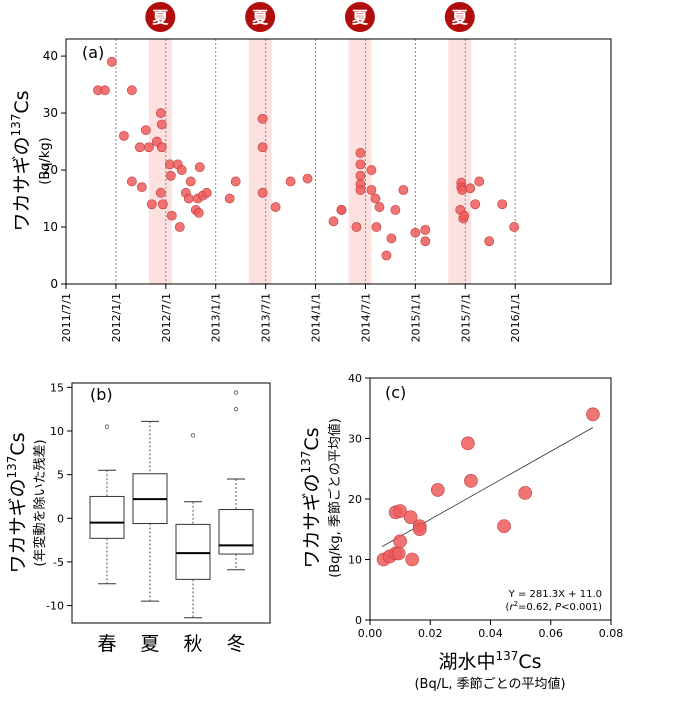  I want to click on x-tick-label: 0.00, so click(370, 633).